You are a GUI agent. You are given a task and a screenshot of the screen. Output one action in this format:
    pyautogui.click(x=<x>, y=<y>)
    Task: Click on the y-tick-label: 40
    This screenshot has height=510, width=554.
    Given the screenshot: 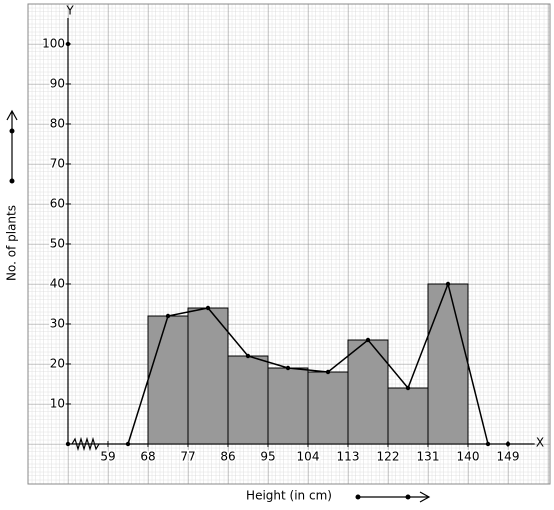 What is the action you would take?
    pyautogui.click(x=57, y=284)
    